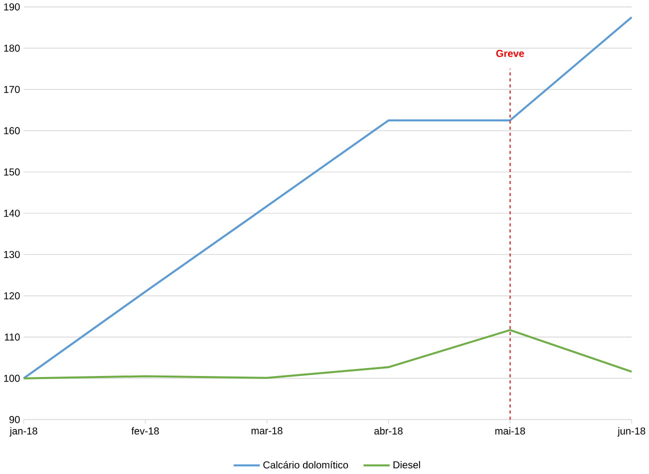 The image size is (649, 474). I want to click on ref-line-label: Greve, so click(510, 54).